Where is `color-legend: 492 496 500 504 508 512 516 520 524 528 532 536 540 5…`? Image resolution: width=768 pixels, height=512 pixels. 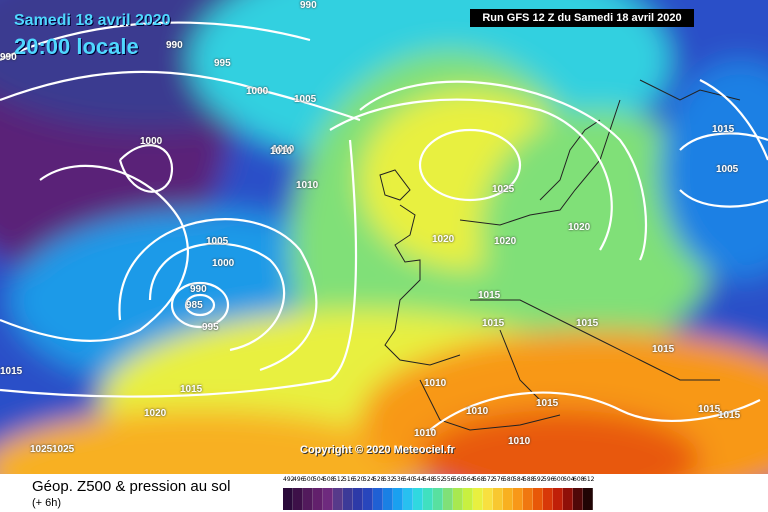 color-legend: 492 496 500 504 508 512 516 520 524 528 532 536 540 5… is located at coordinates (518, 493).